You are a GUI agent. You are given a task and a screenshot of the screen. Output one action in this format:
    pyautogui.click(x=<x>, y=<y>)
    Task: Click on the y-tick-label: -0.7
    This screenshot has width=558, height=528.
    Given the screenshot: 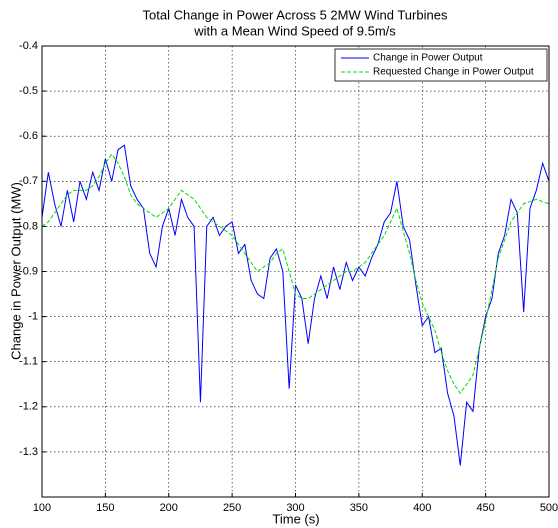 What is the action you would take?
    pyautogui.click(x=28, y=181)
    